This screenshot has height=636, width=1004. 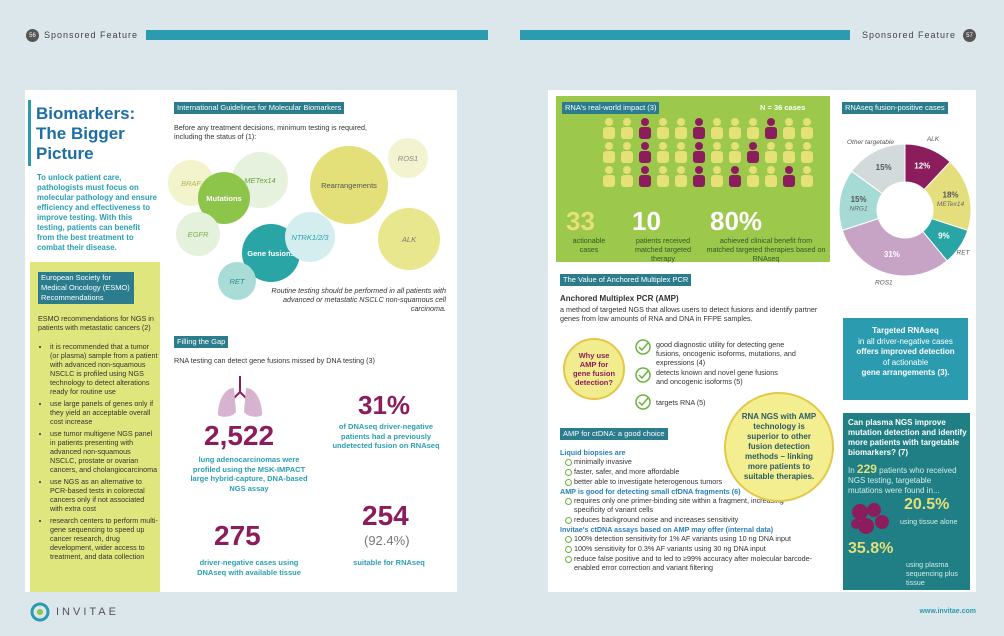 What do you see at coordinates (905, 330) in the screenshot?
I see `line: Targeted RNAseq` at bounding box center [905, 330].